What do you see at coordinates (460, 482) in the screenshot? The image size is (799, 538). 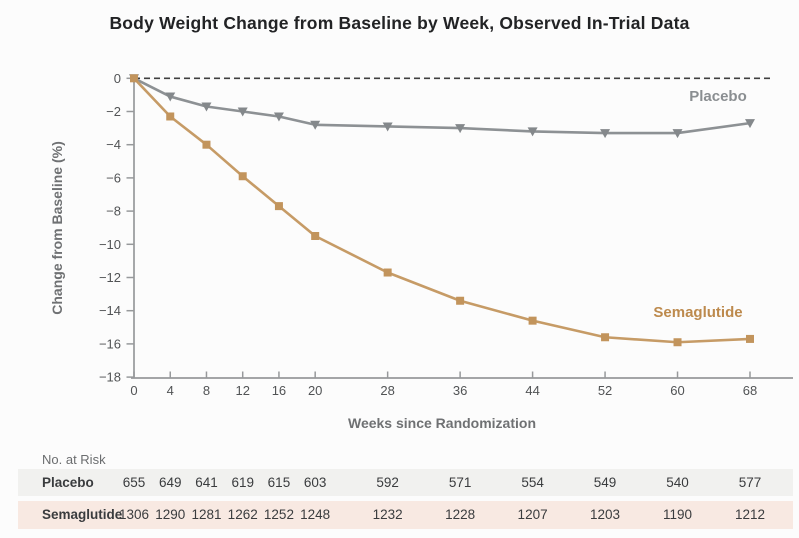 I see `risk-value: 571` at bounding box center [460, 482].